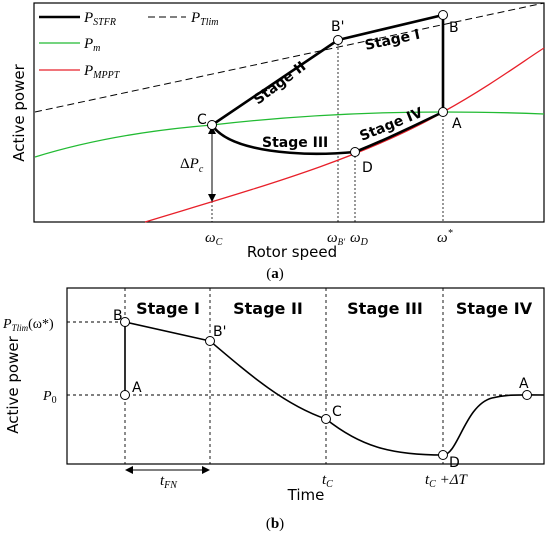 The height and width of the screenshot is (538, 550). Describe the element at coordinates (367, 168) in the screenshot. I see `label-d: D` at that location.